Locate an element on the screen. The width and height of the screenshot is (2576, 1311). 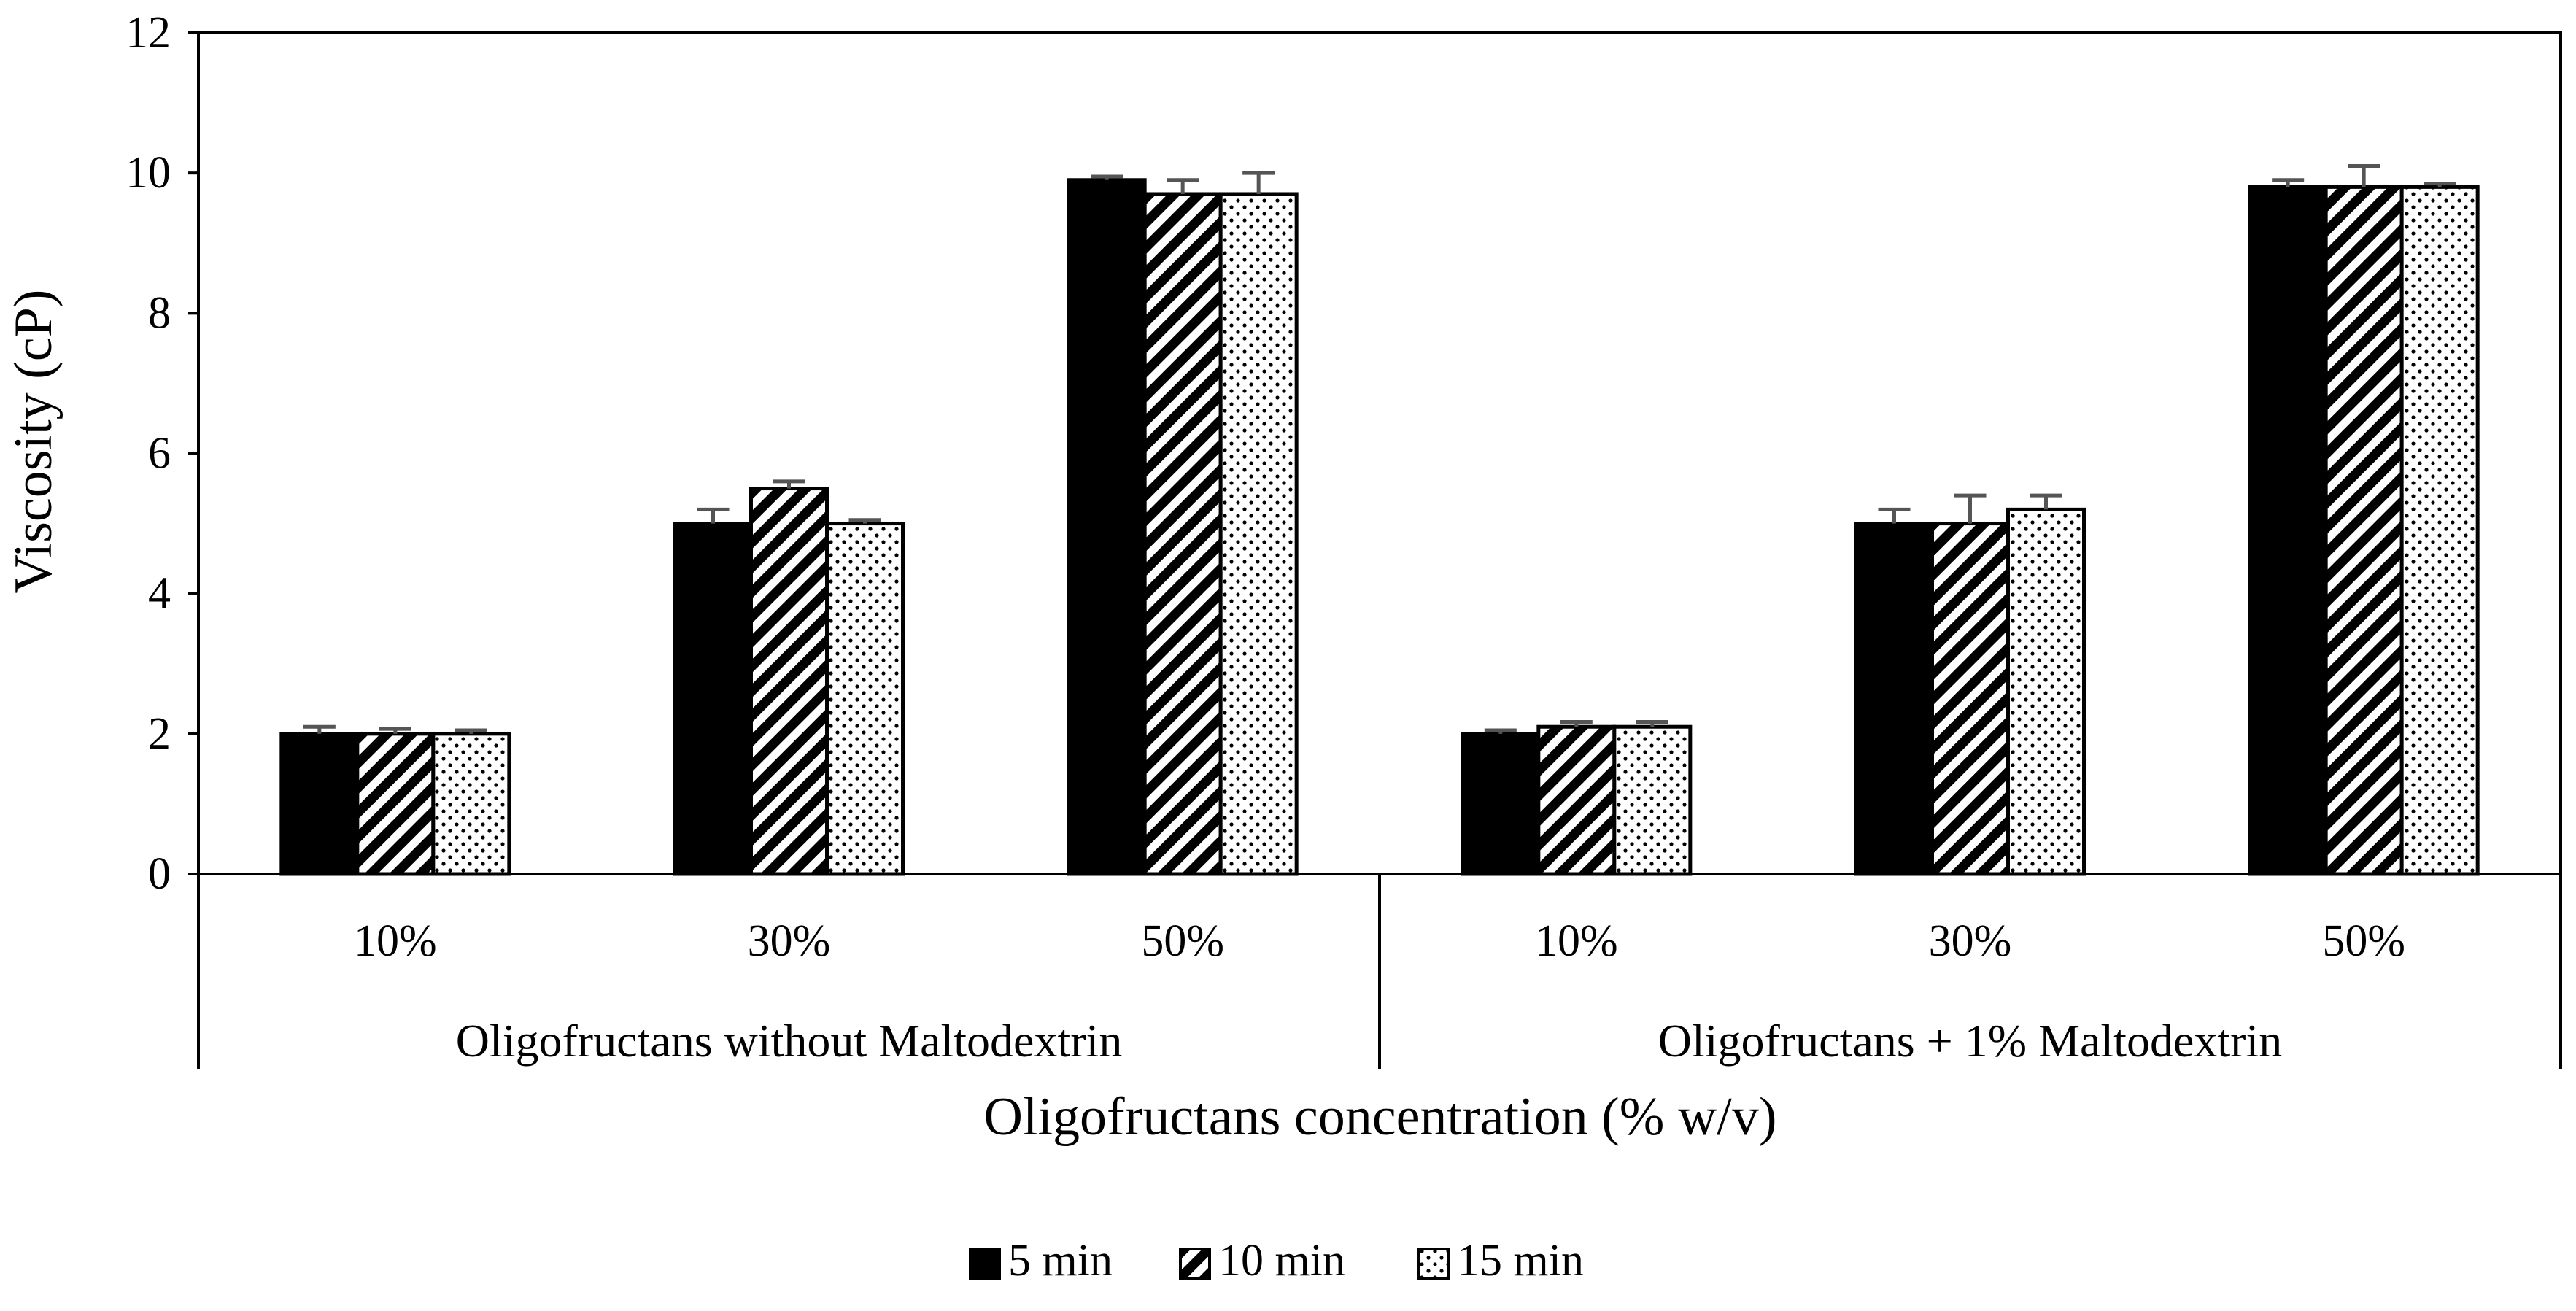
y-tick-label: 6 is located at coordinates (159, 454).